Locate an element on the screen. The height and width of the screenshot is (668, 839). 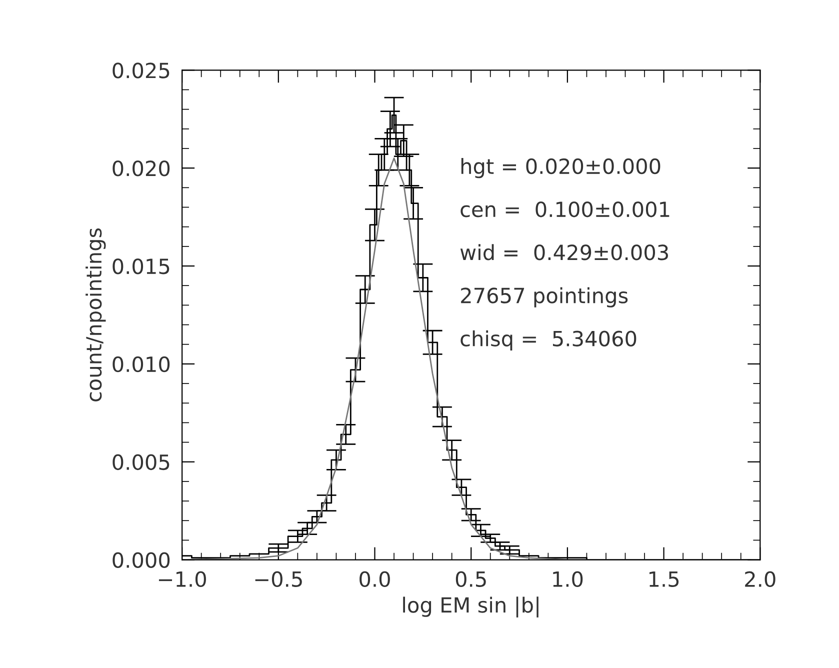
x-tick-label: 2.0 is located at coordinates (760, 579).